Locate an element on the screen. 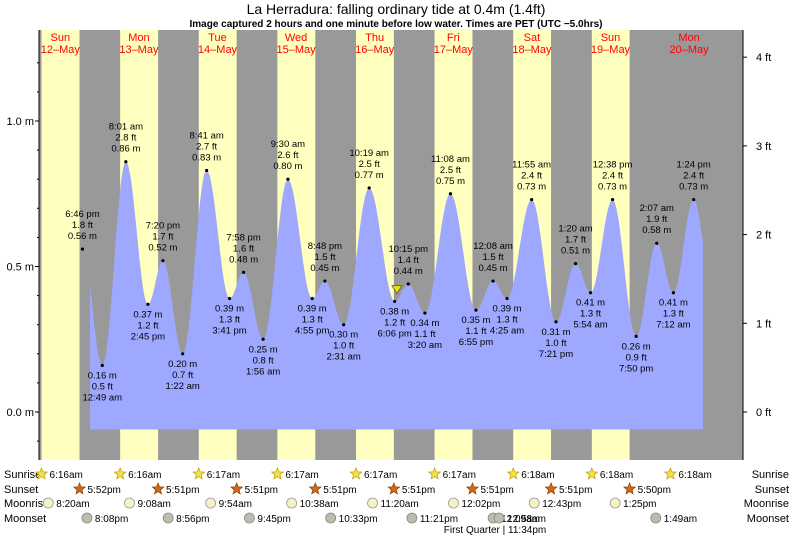 The height and width of the screenshot is (538, 793). tide-label: 2:07 am is located at coordinates (657, 208).